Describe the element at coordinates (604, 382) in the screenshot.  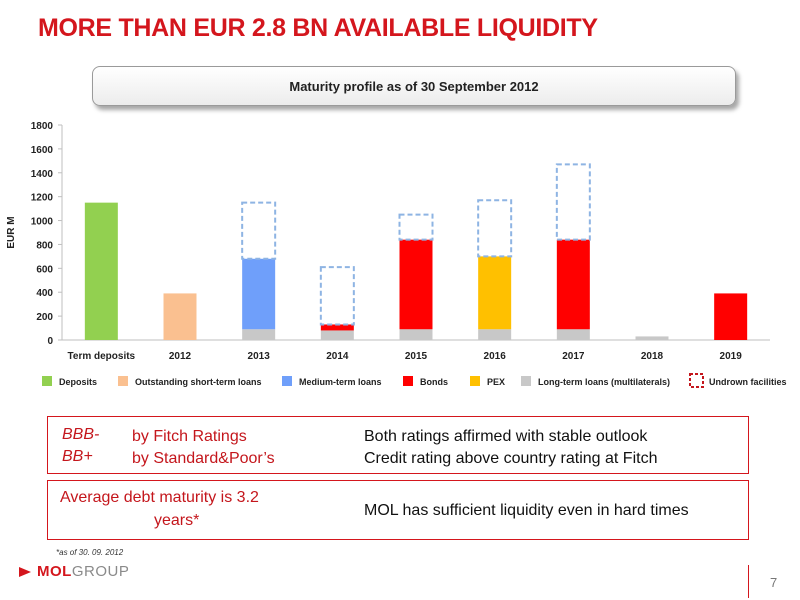
I see `legend-label: Long-term loans (multilaterals)` at that location.